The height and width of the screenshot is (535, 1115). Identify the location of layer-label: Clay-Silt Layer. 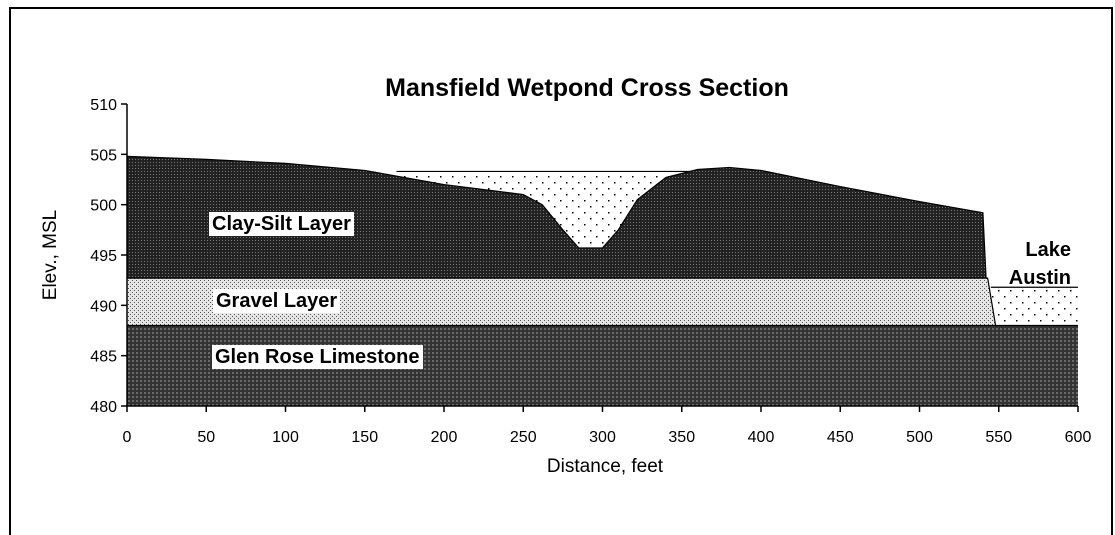
(281, 224).